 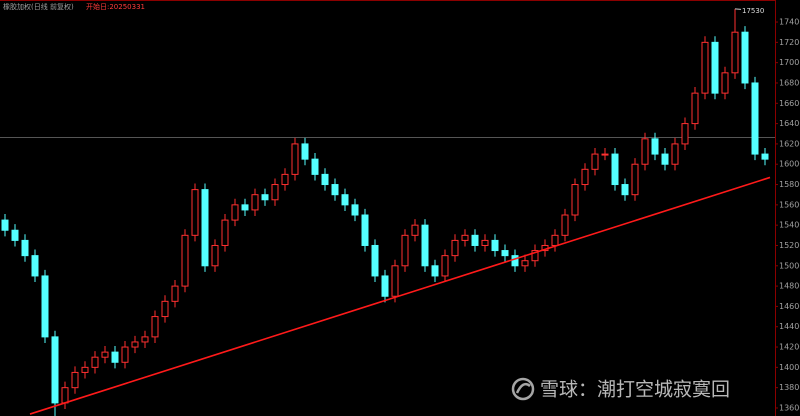 What do you see at coordinates (789, 184) in the screenshot?
I see `y-tick-label: 15800` at bounding box center [789, 184].